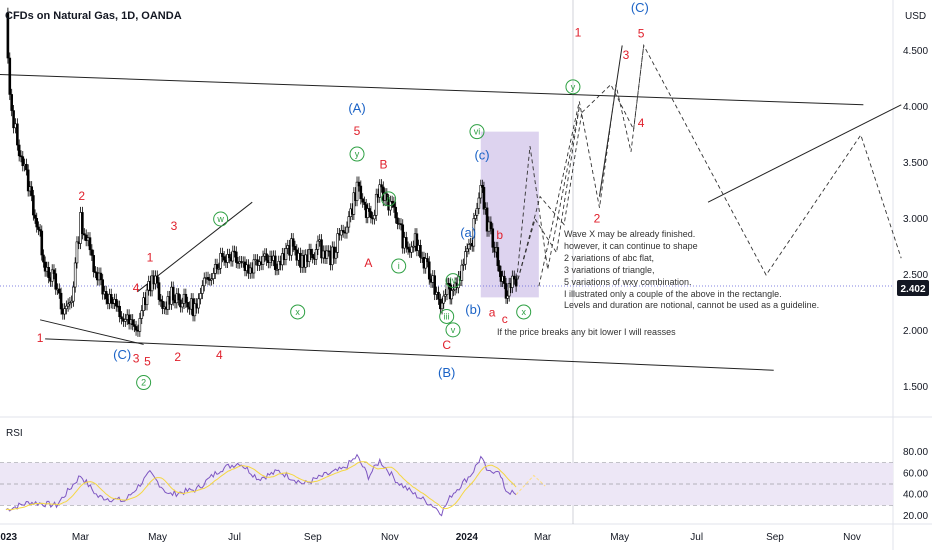 This screenshot has width=932, height=550. I want to click on wave-label: 3, so click(626, 55).